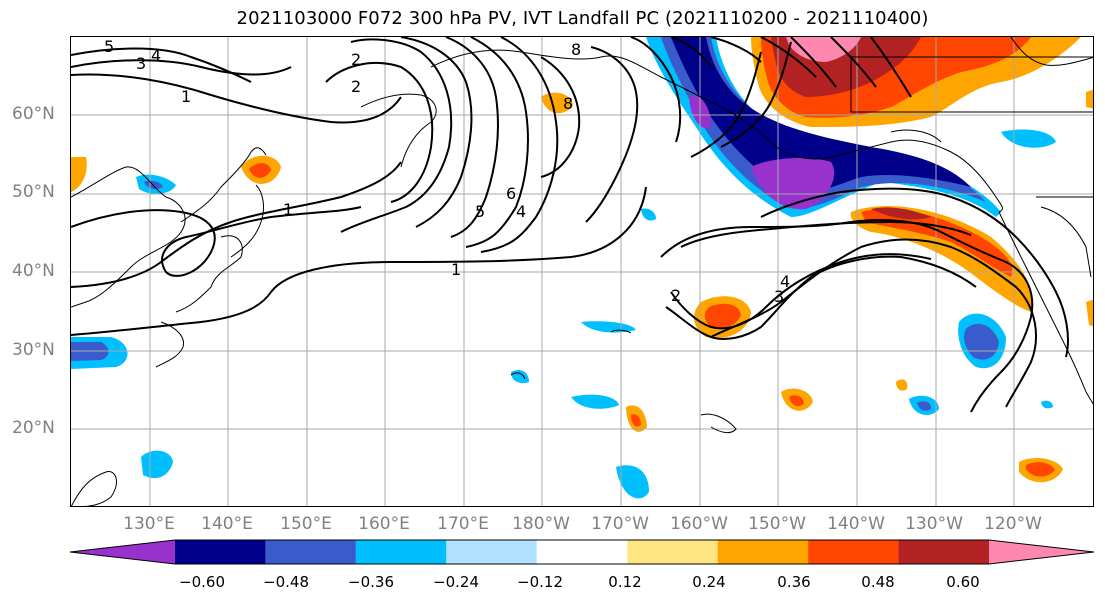 The image size is (1105, 601). I want to click on lon-label: 130°E, so click(149, 524).